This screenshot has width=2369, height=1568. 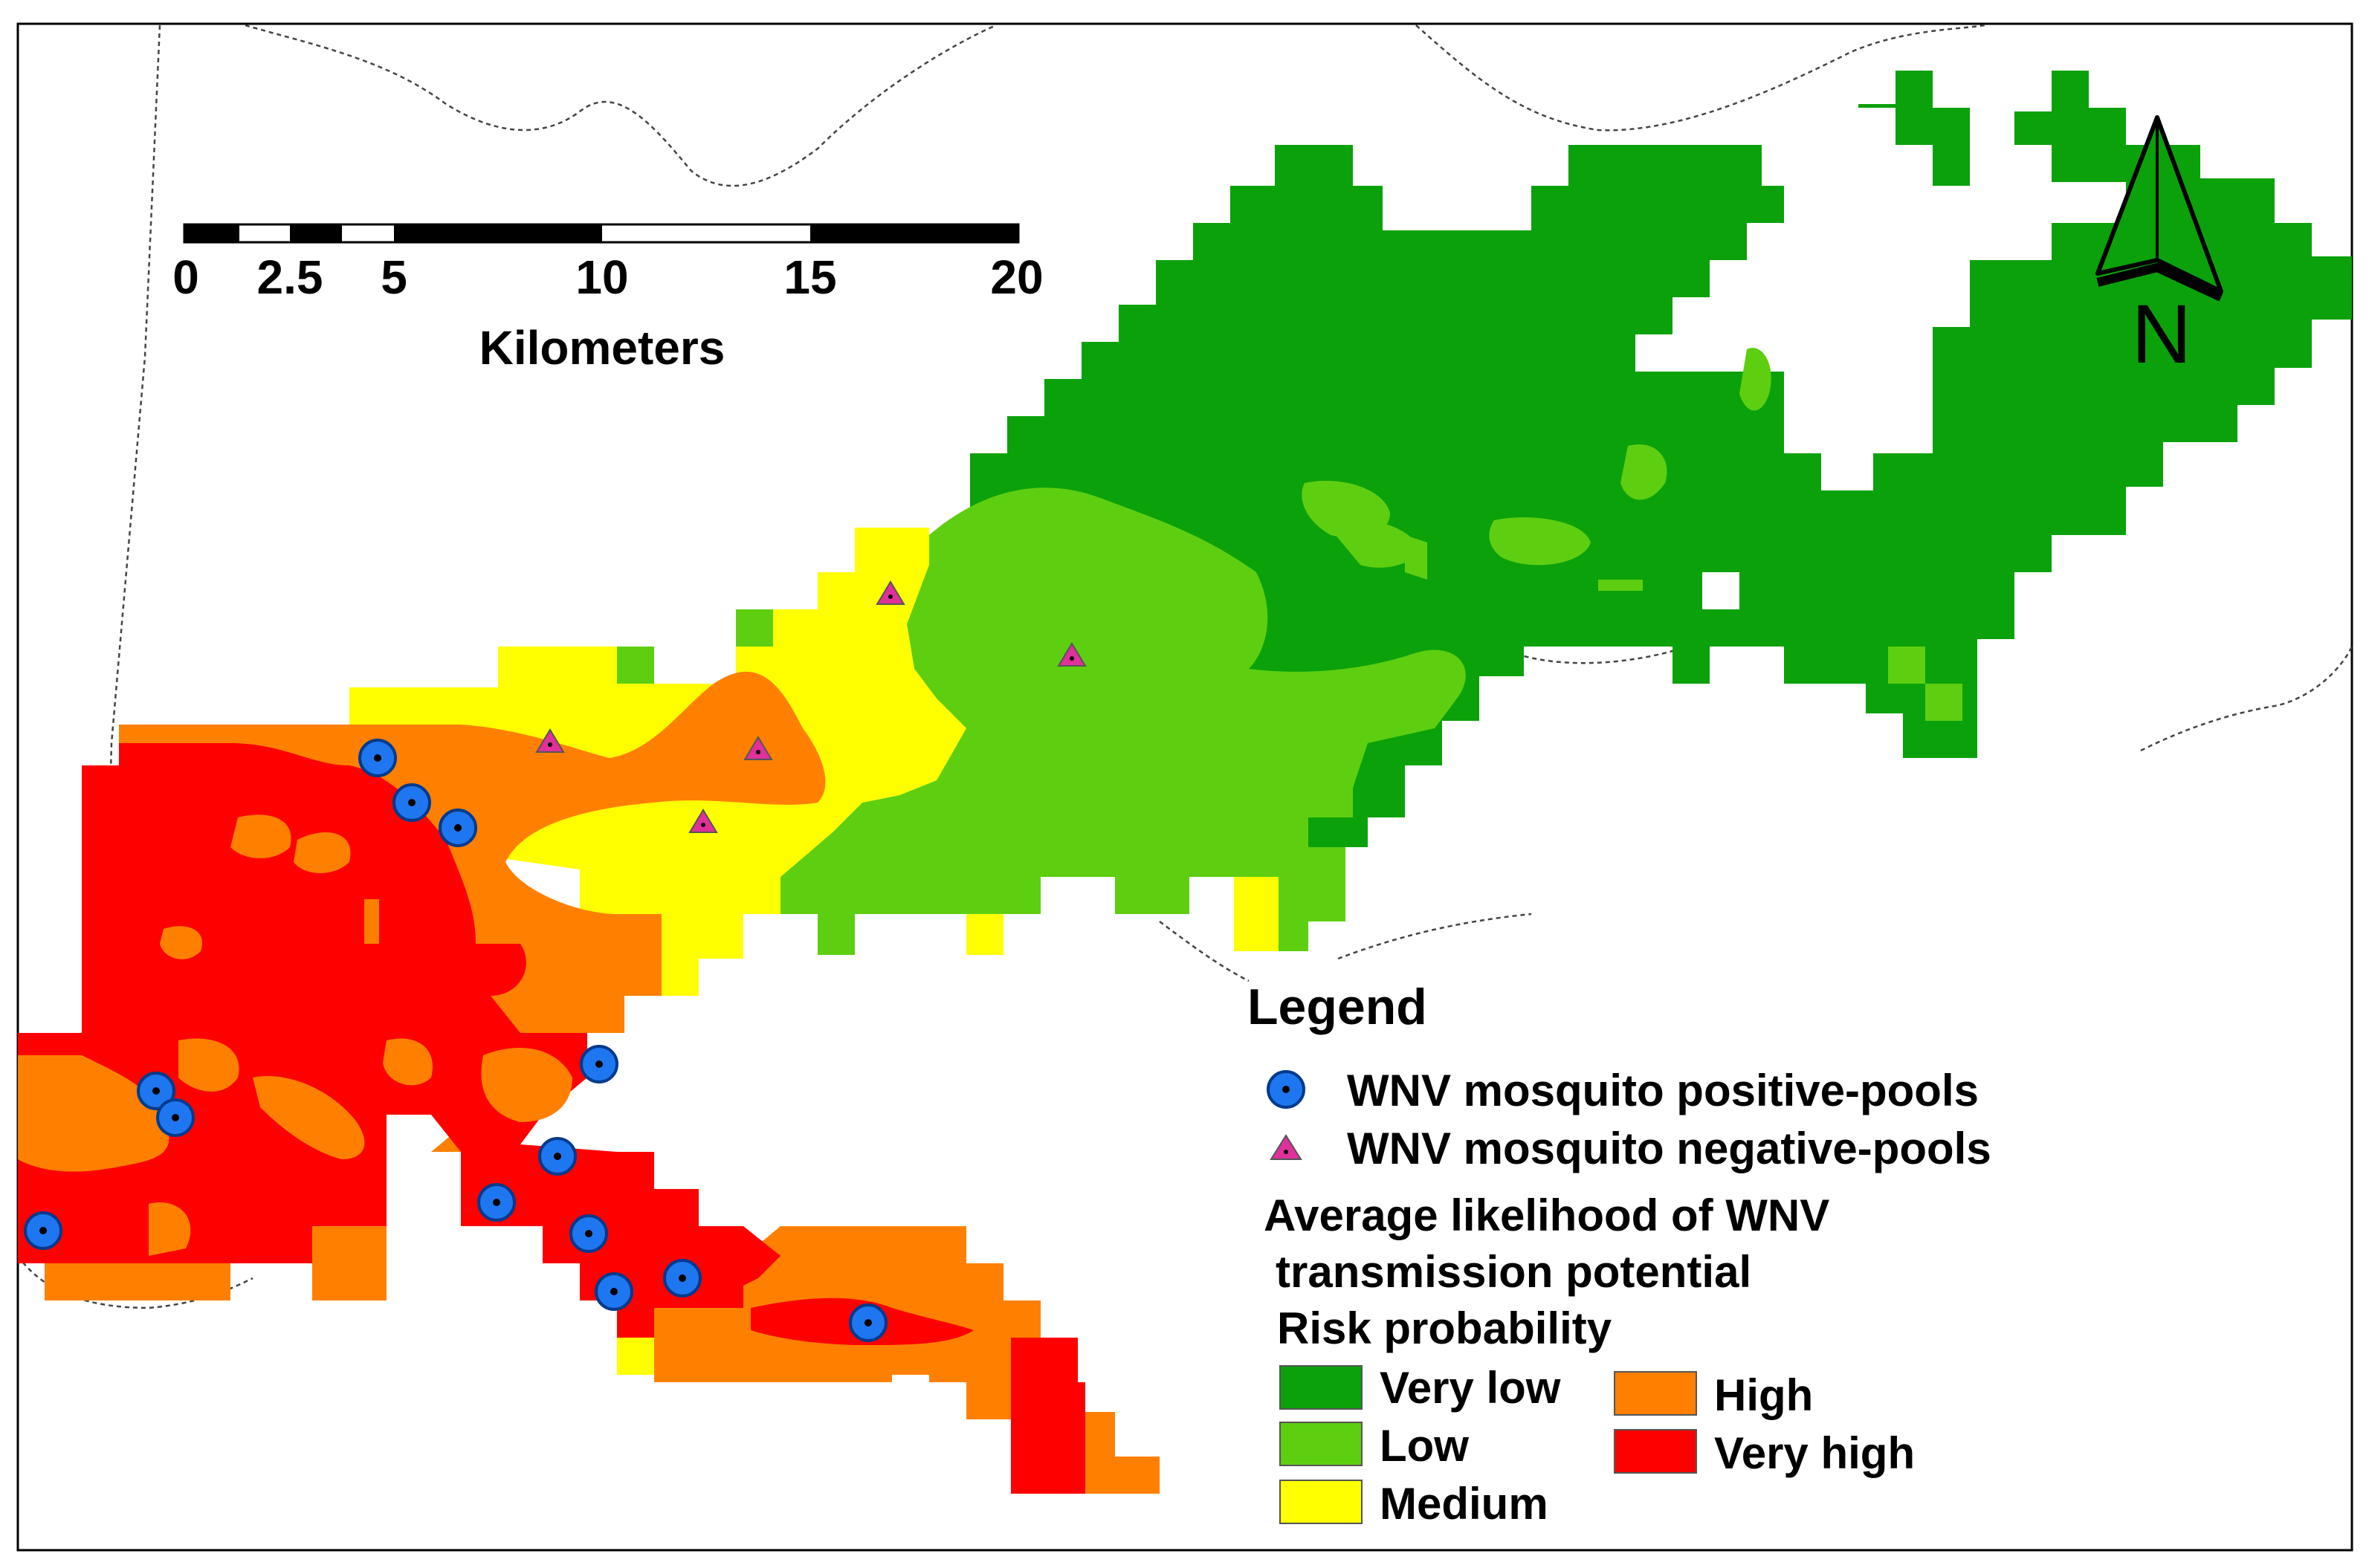 What do you see at coordinates (186, 277) in the screenshot?
I see `scale-tick-label: 0` at bounding box center [186, 277].